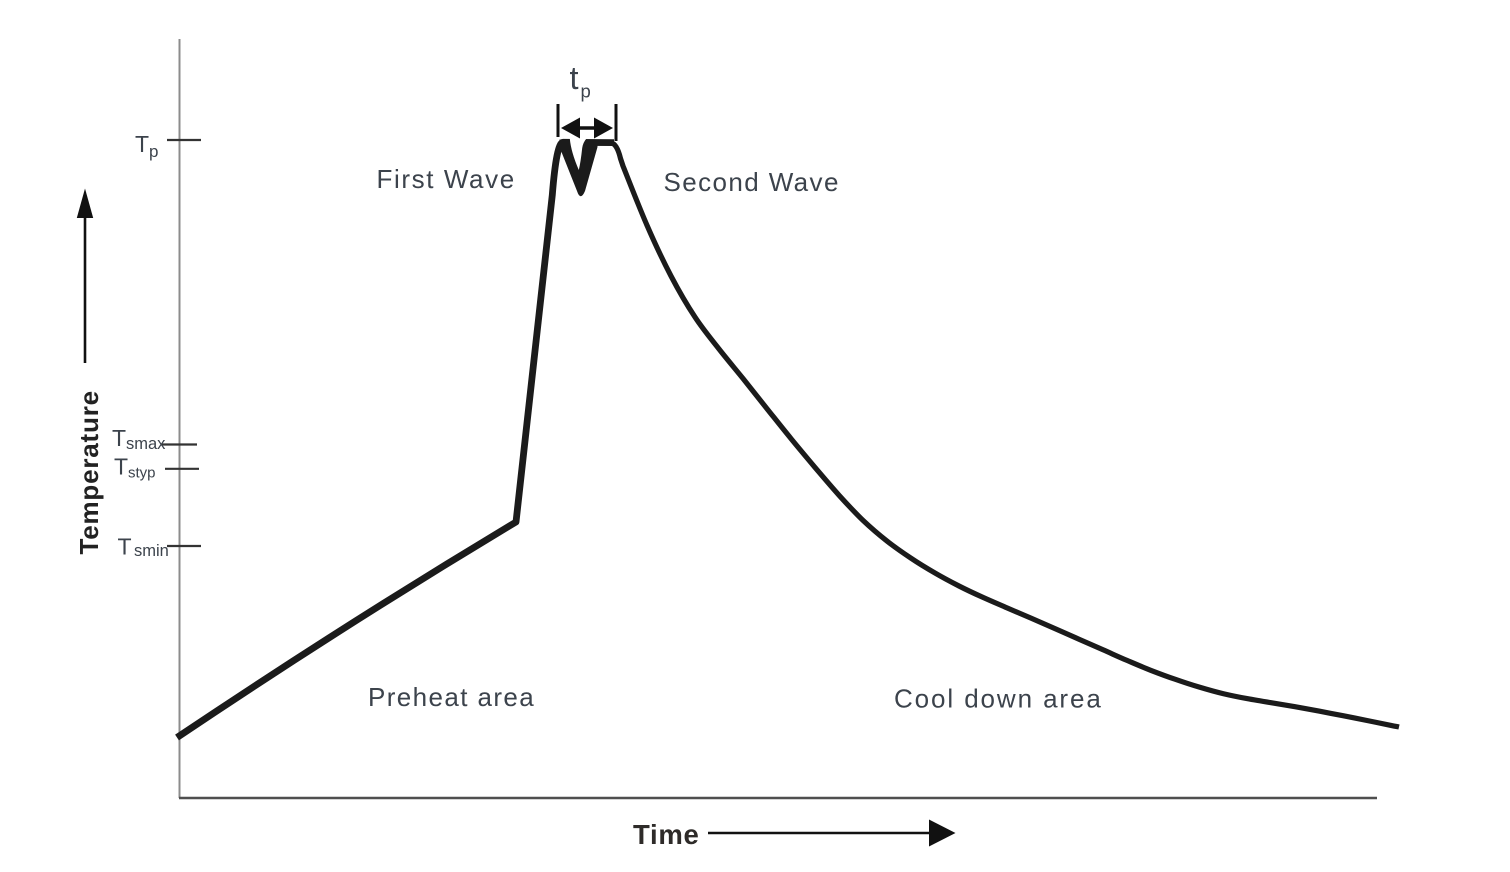  Describe the element at coordinates (574, 78) in the screenshot. I see `svg-text: t` at that location.